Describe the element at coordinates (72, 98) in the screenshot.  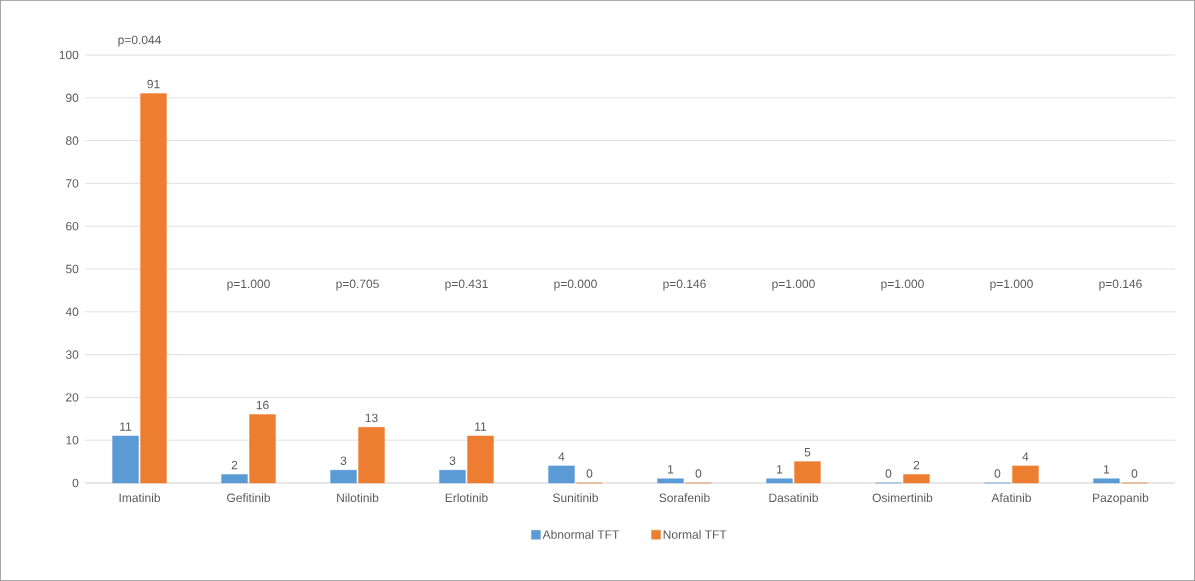
I see `y-tick-label: 90` at that location.